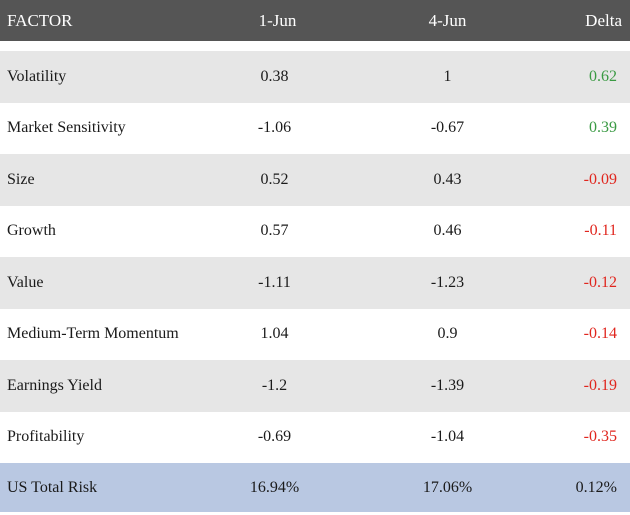 This screenshot has width=630, height=515. I want to click on value-date2: -1.39, so click(447, 385).